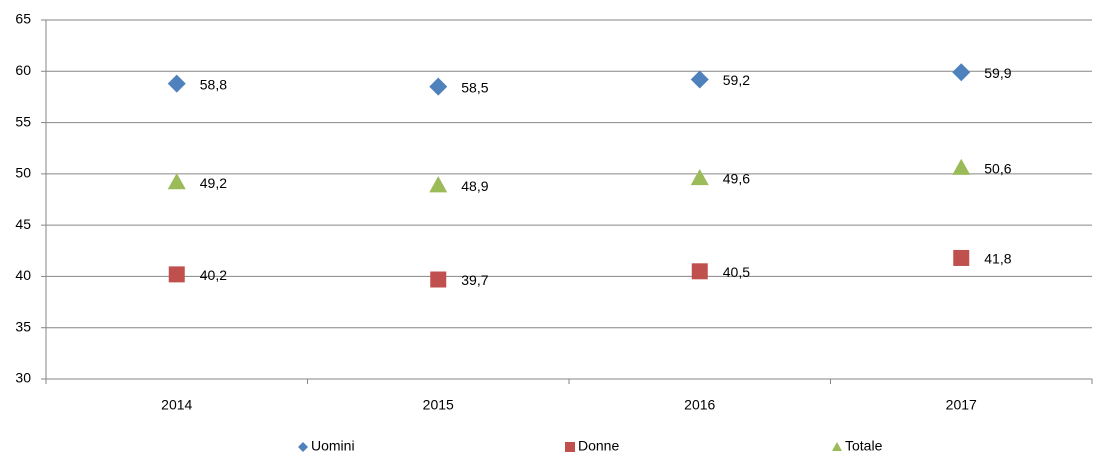 The width and height of the screenshot is (1101, 454). What do you see at coordinates (864, 446) in the screenshot?
I see `legend-label: Totale` at bounding box center [864, 446].